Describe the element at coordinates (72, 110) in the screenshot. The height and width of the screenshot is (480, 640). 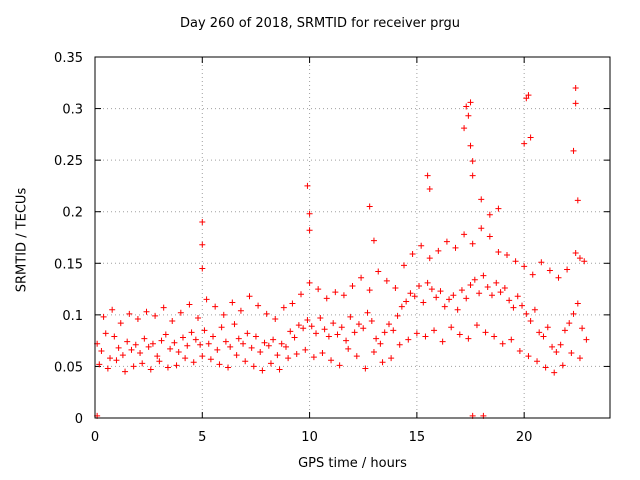
I see `y-tick-label: 0.3` at that location.